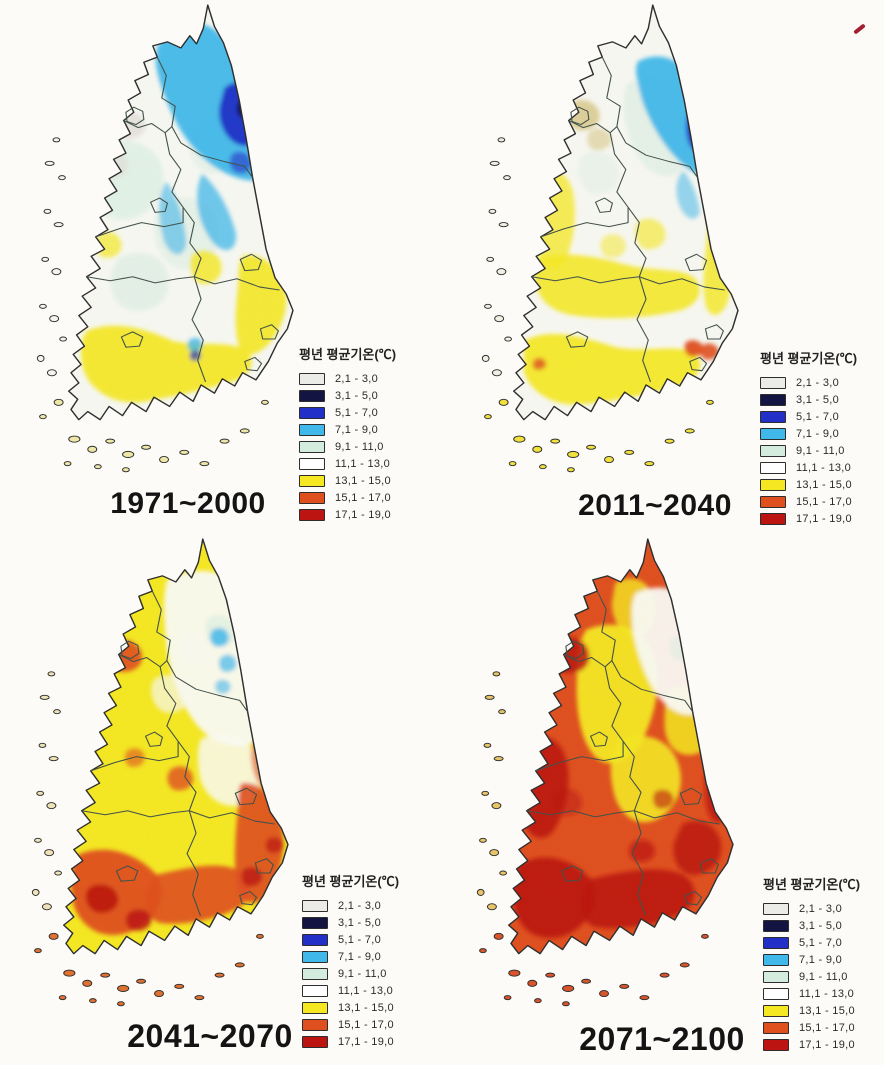 This screenshot has width=884, height=1065. Describe the element at coordinates (655, 505) in the screenshot. I see `period-label-2011-2040: 2011~2040` at that location.